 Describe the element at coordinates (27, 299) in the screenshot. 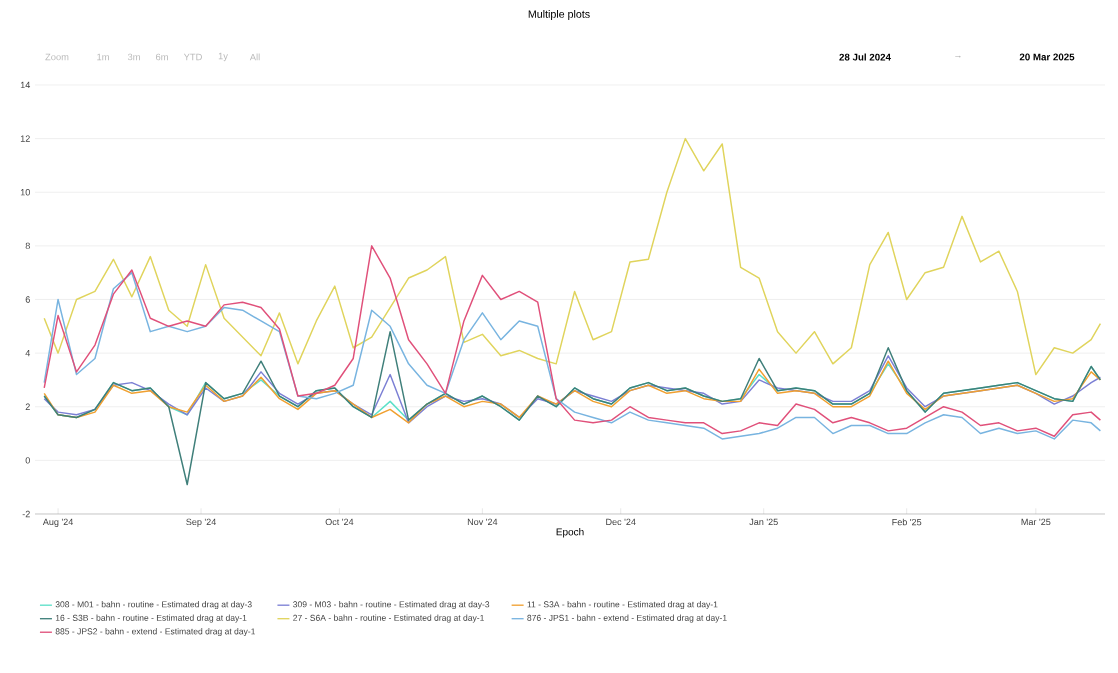

I see `y-tick-label: 6` at that location.